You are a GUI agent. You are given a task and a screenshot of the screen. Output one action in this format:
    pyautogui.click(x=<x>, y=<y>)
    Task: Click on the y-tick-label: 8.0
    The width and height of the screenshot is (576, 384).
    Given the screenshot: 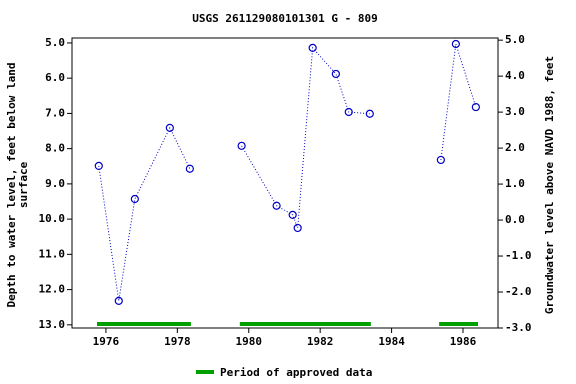 What is the action you would take?
    pyautogui.click(x=55, y=148)
    